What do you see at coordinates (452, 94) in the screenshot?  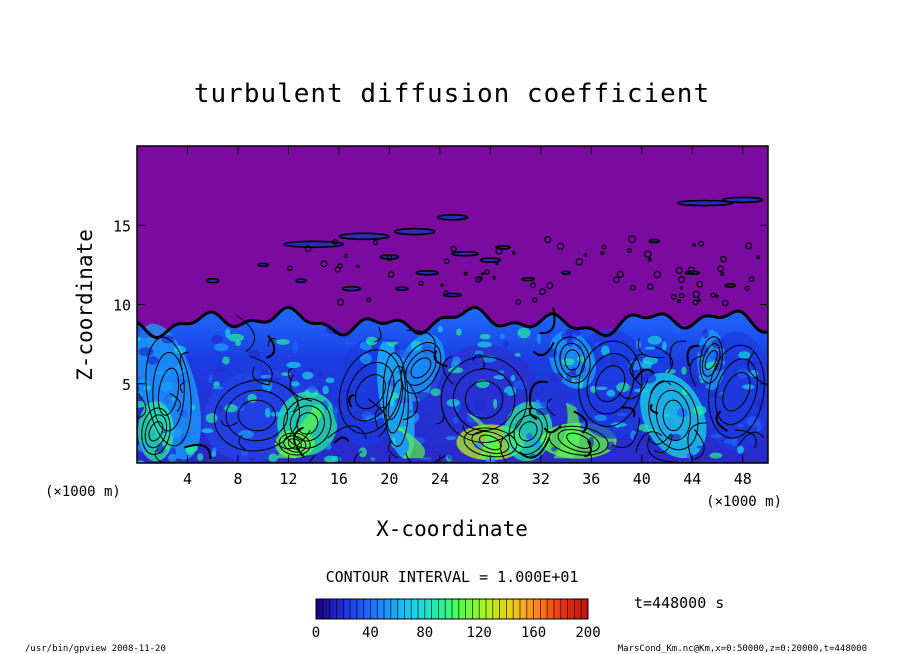 I see `chart-title: turbulent diffusion coefficient` at bounding box center [452, 94].